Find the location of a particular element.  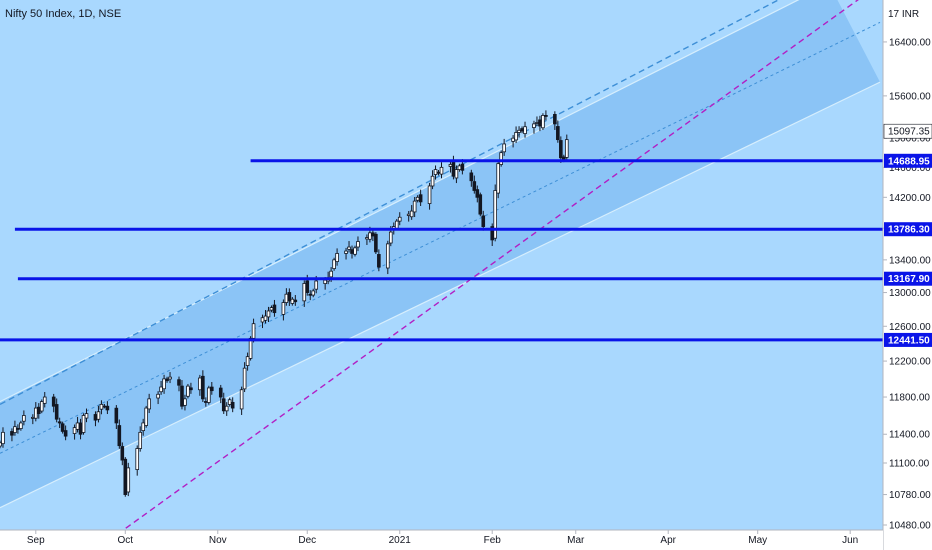

current-price-label: 15097.35 is located at coordinates (907, 131).